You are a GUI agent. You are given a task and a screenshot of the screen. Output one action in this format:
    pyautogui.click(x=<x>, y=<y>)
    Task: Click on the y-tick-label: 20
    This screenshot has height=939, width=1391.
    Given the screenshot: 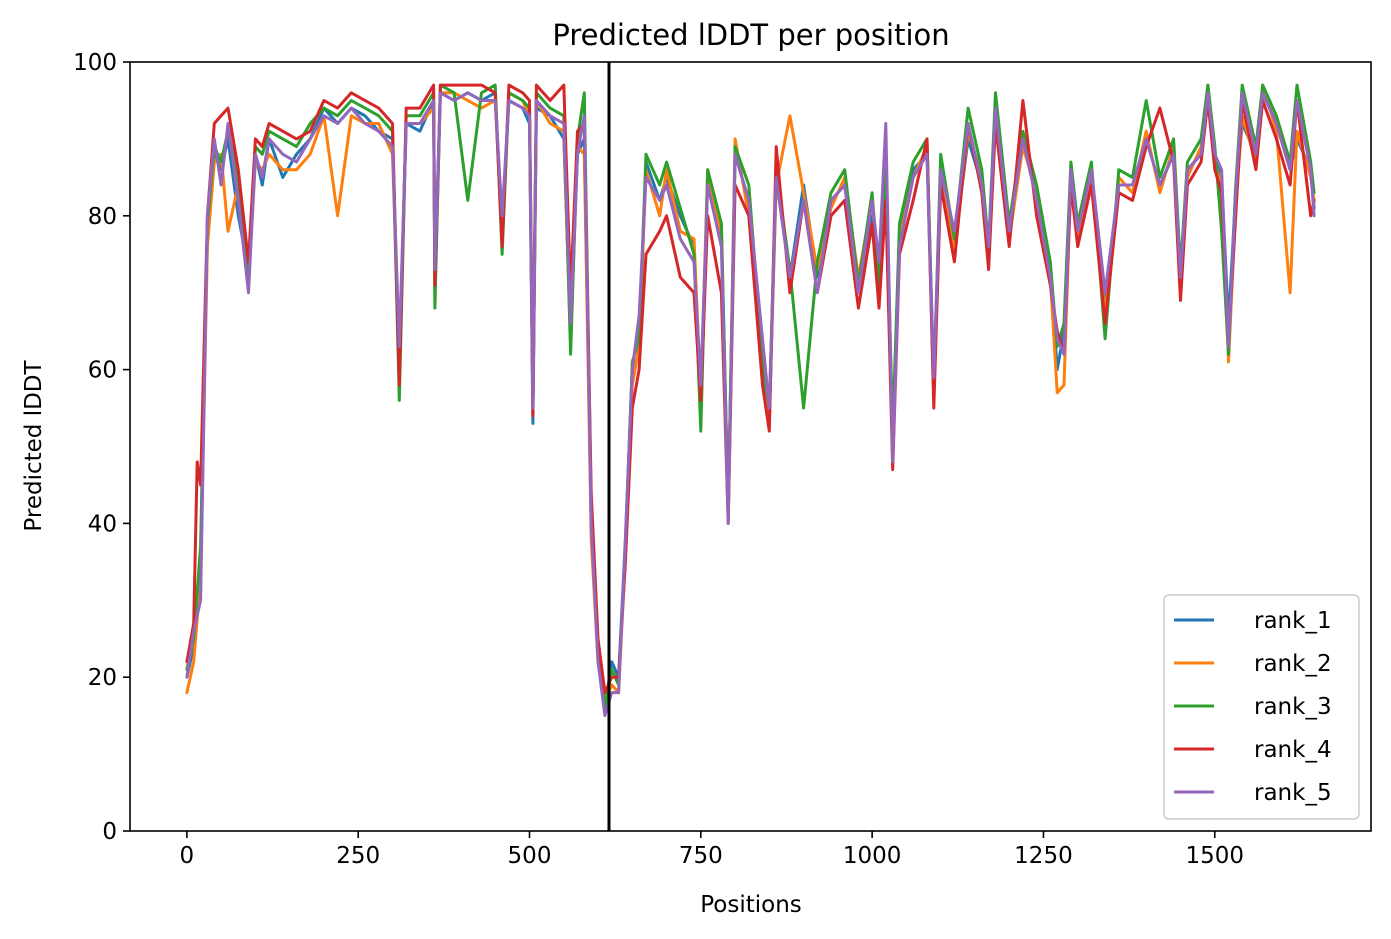 What is the action you would take?
    pyautogui.click(x=102, y=678)
    